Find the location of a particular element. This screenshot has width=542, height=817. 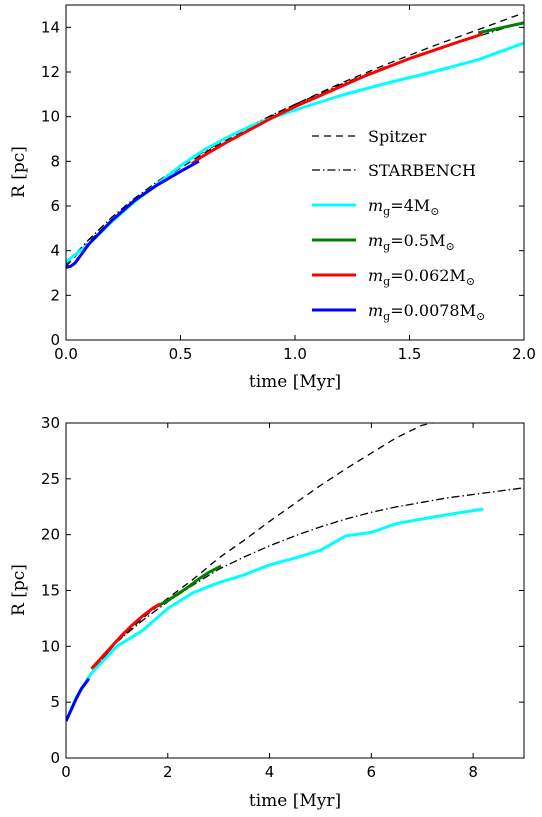

legend-label-starbench: STARBENCH is located at coordinates (422, 170).